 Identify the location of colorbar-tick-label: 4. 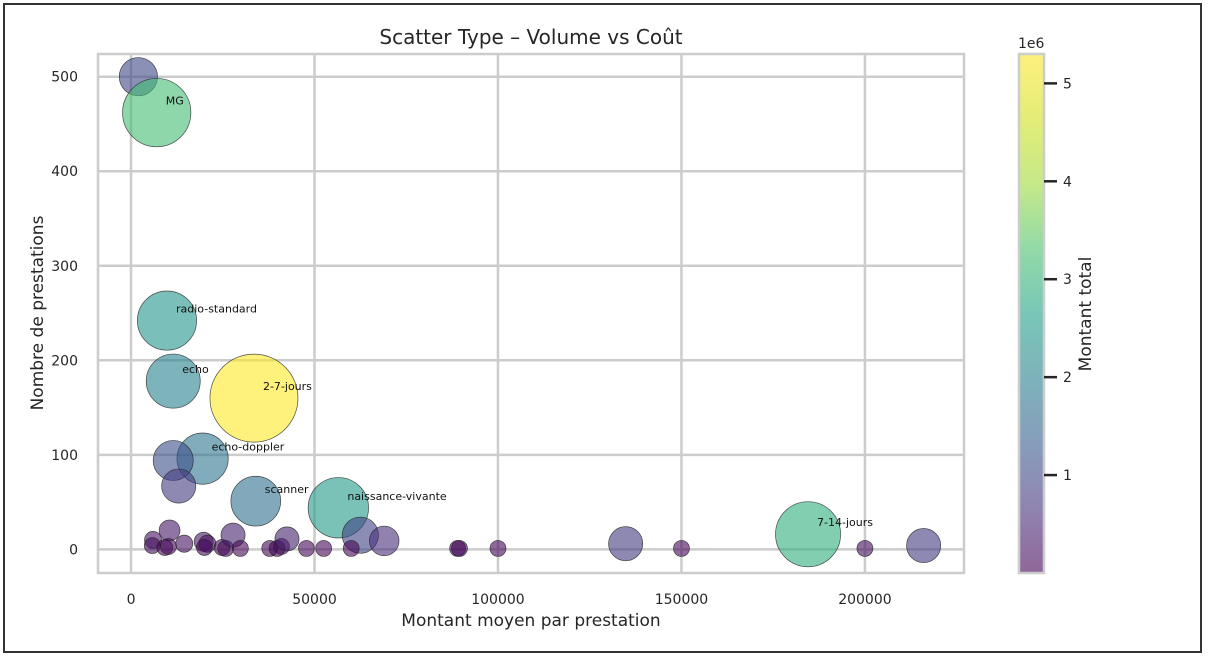
(1067, 182).